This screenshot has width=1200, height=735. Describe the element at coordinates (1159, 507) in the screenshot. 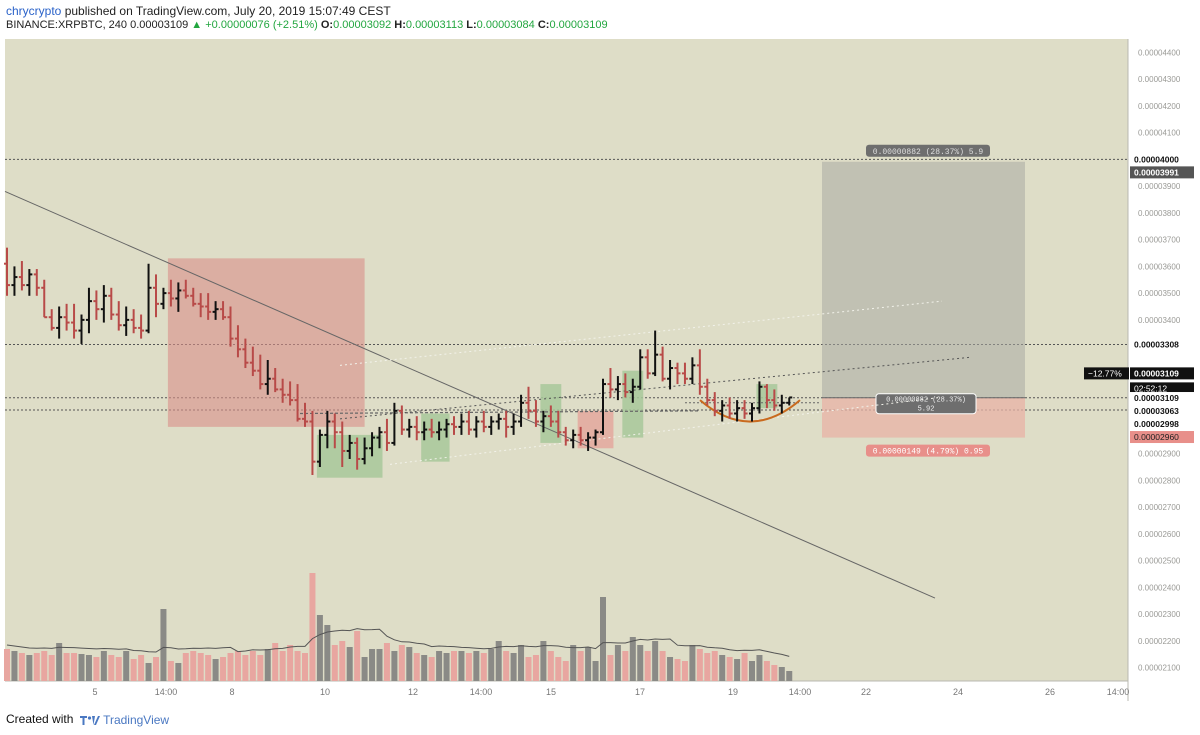

I see `y-tick-label: 0.00002700` at that location.